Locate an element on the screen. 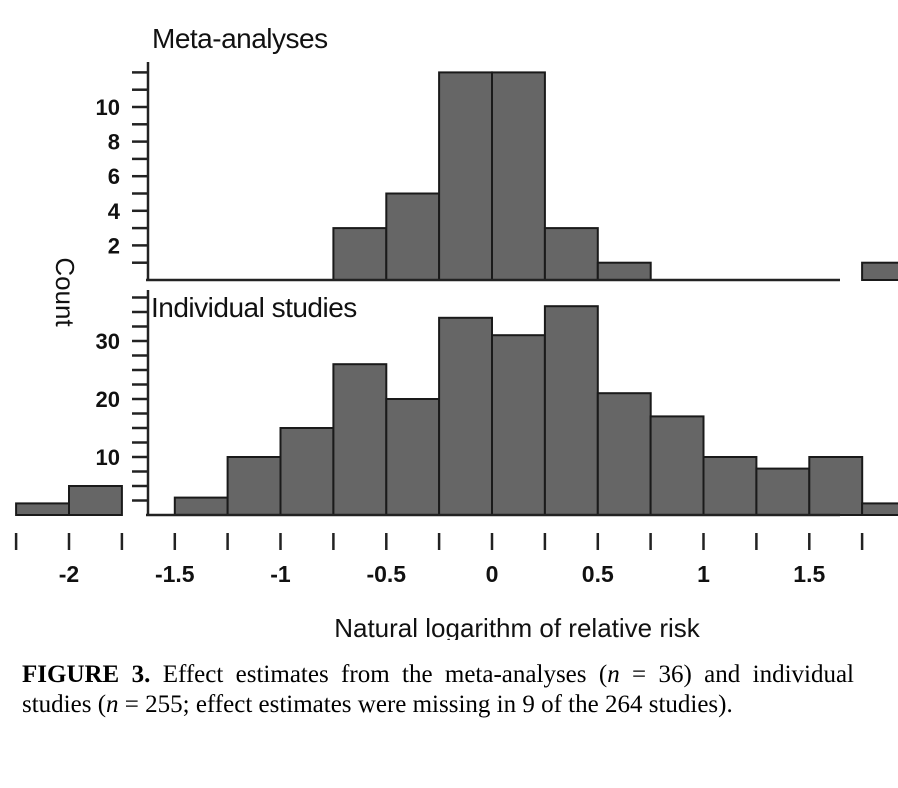 The height and width of the screenshot is (788, 898). x-tick-label: 0 is located at coordinates (492, 574).